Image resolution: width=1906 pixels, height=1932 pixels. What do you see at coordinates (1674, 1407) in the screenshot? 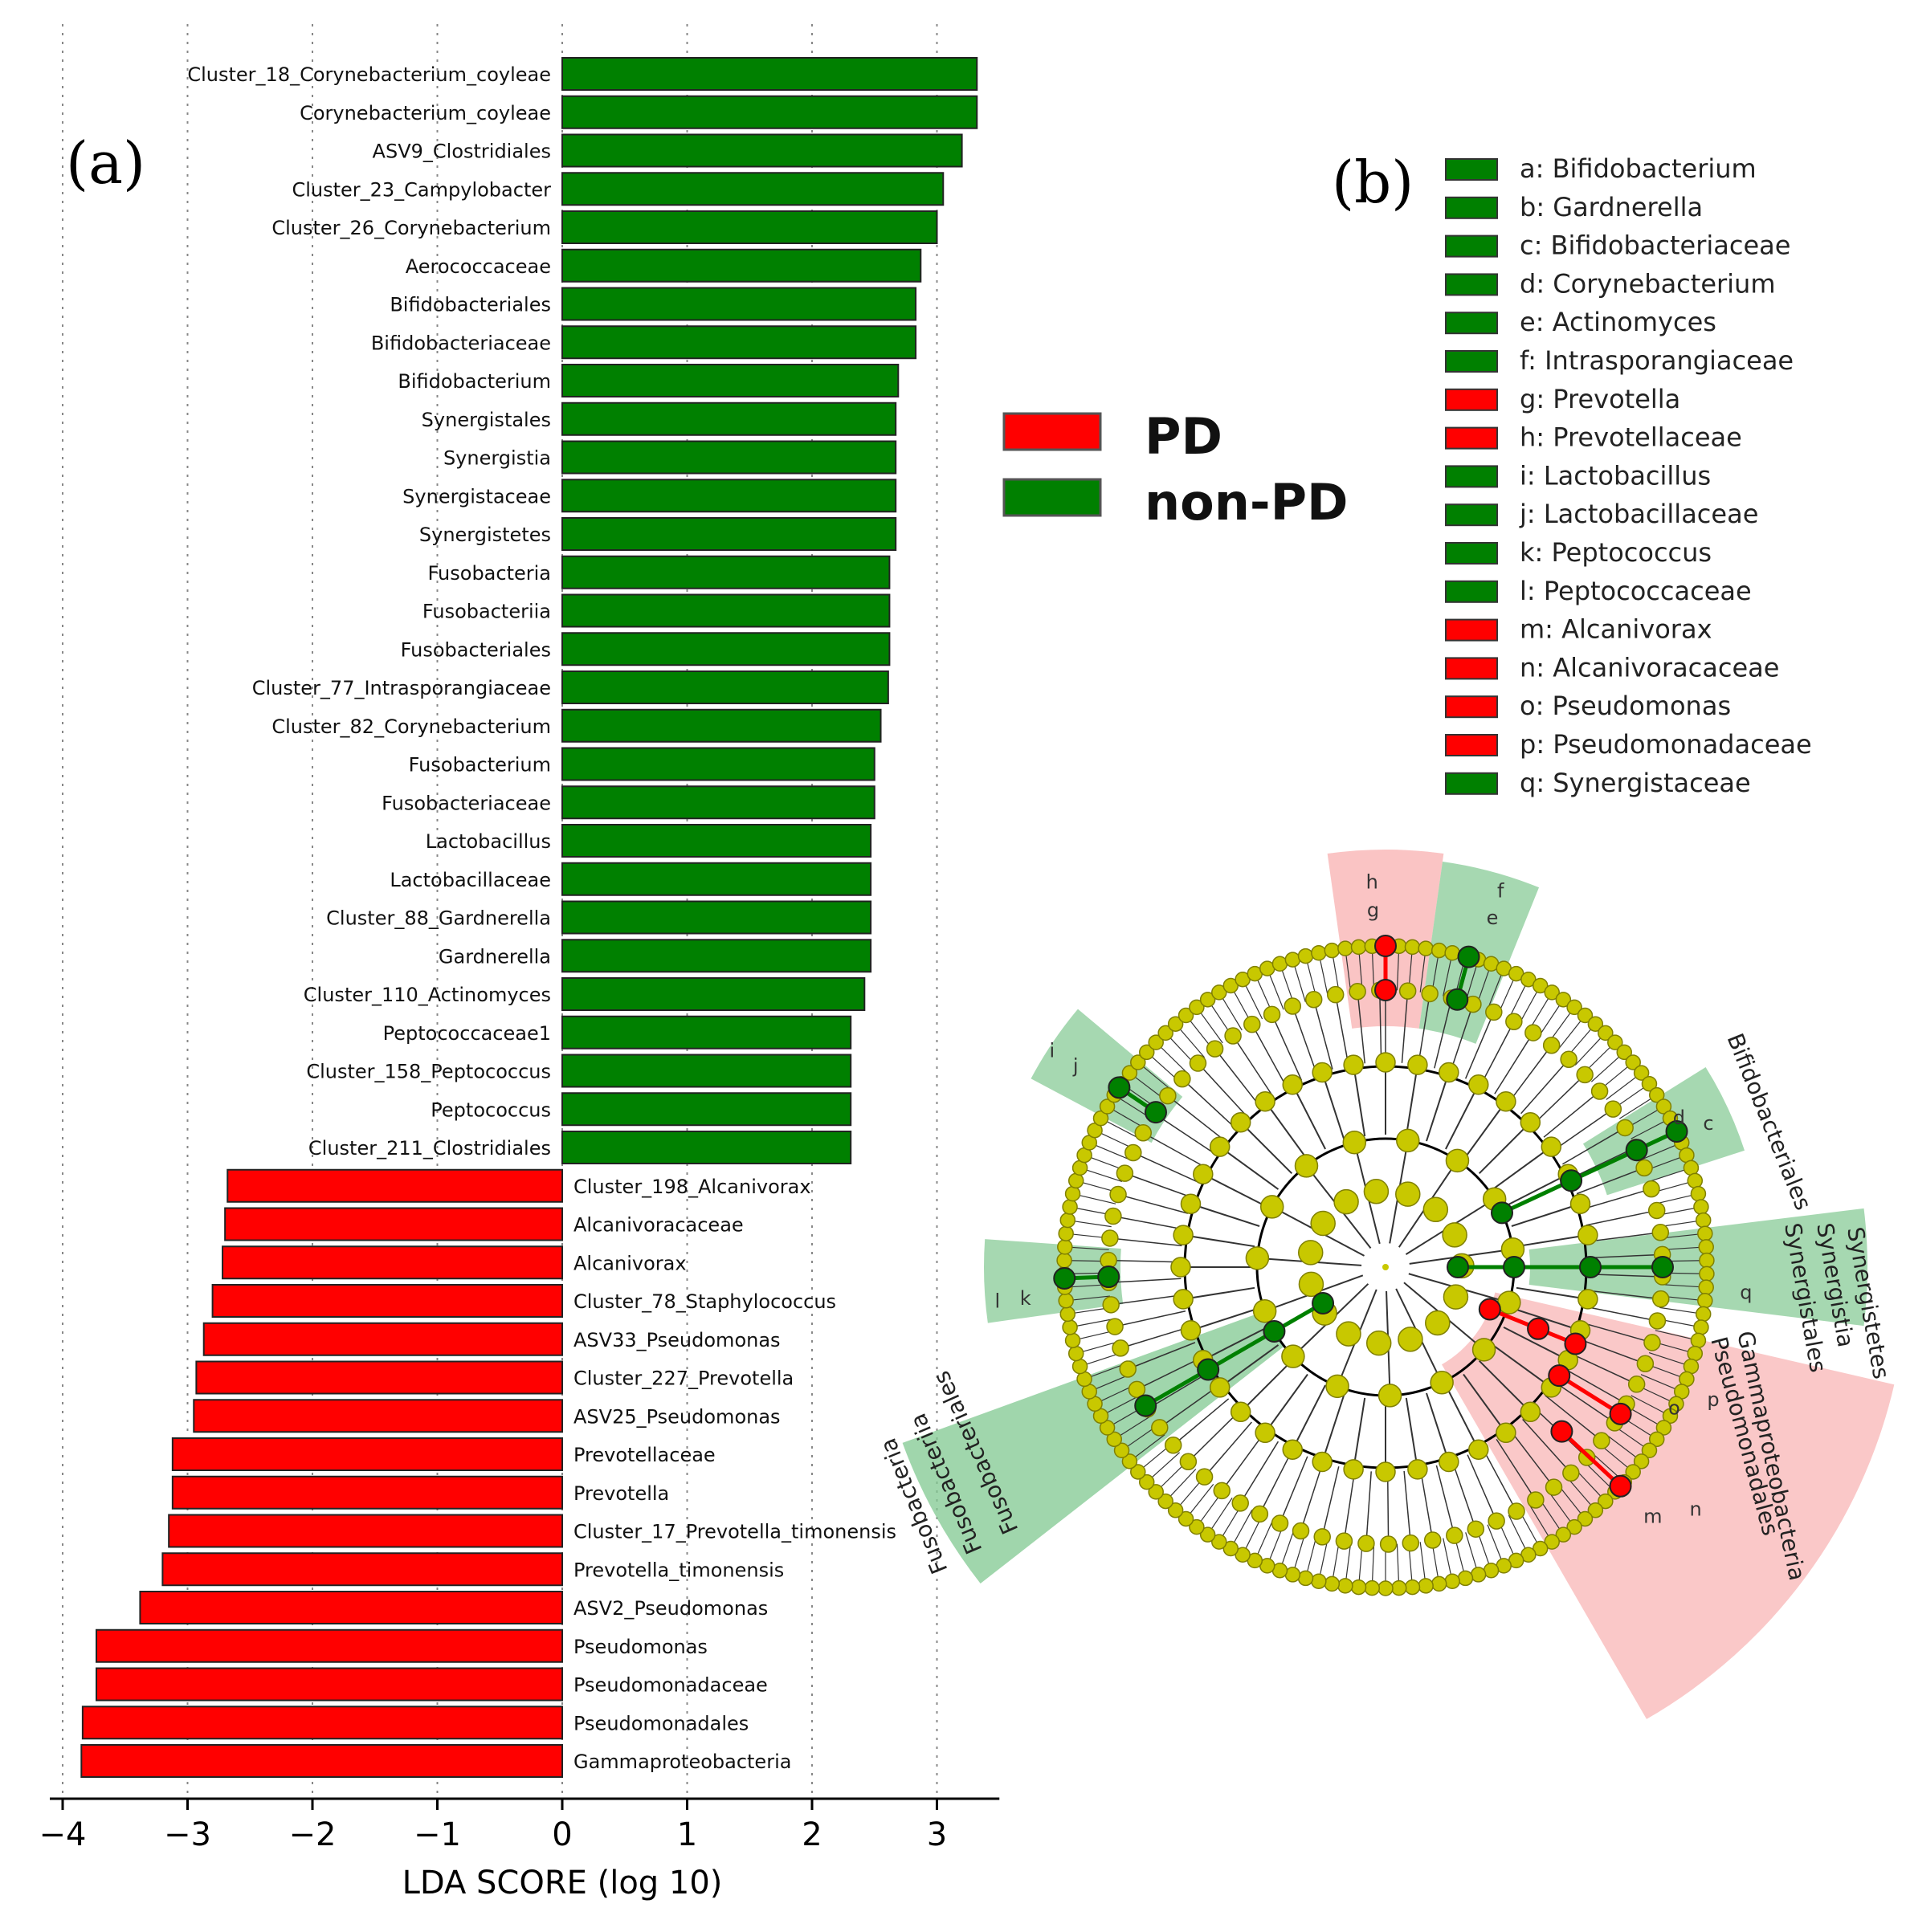
I see `clade-marker-letter: o` at bounding box center [1674, 1407].